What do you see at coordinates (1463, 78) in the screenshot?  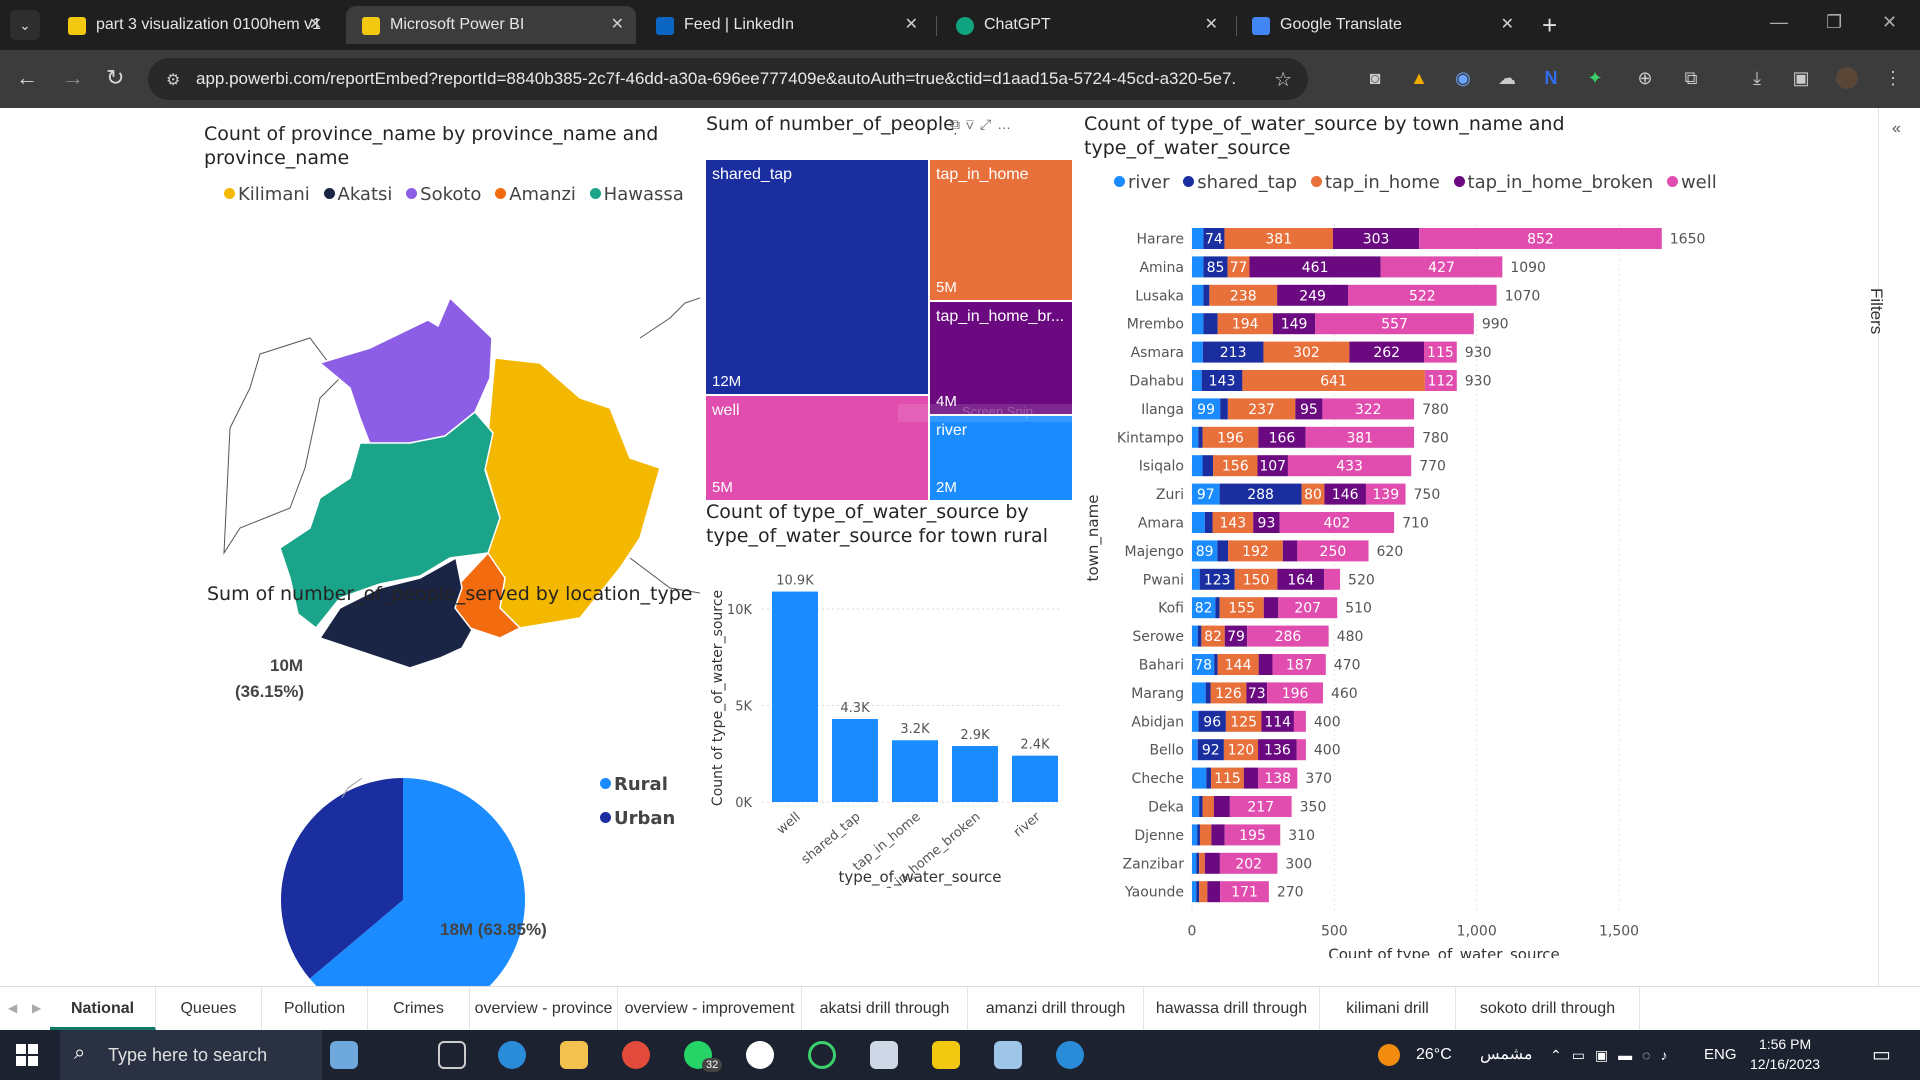 I see `extension-icon: ◉` at bounding box center [1463, 78].